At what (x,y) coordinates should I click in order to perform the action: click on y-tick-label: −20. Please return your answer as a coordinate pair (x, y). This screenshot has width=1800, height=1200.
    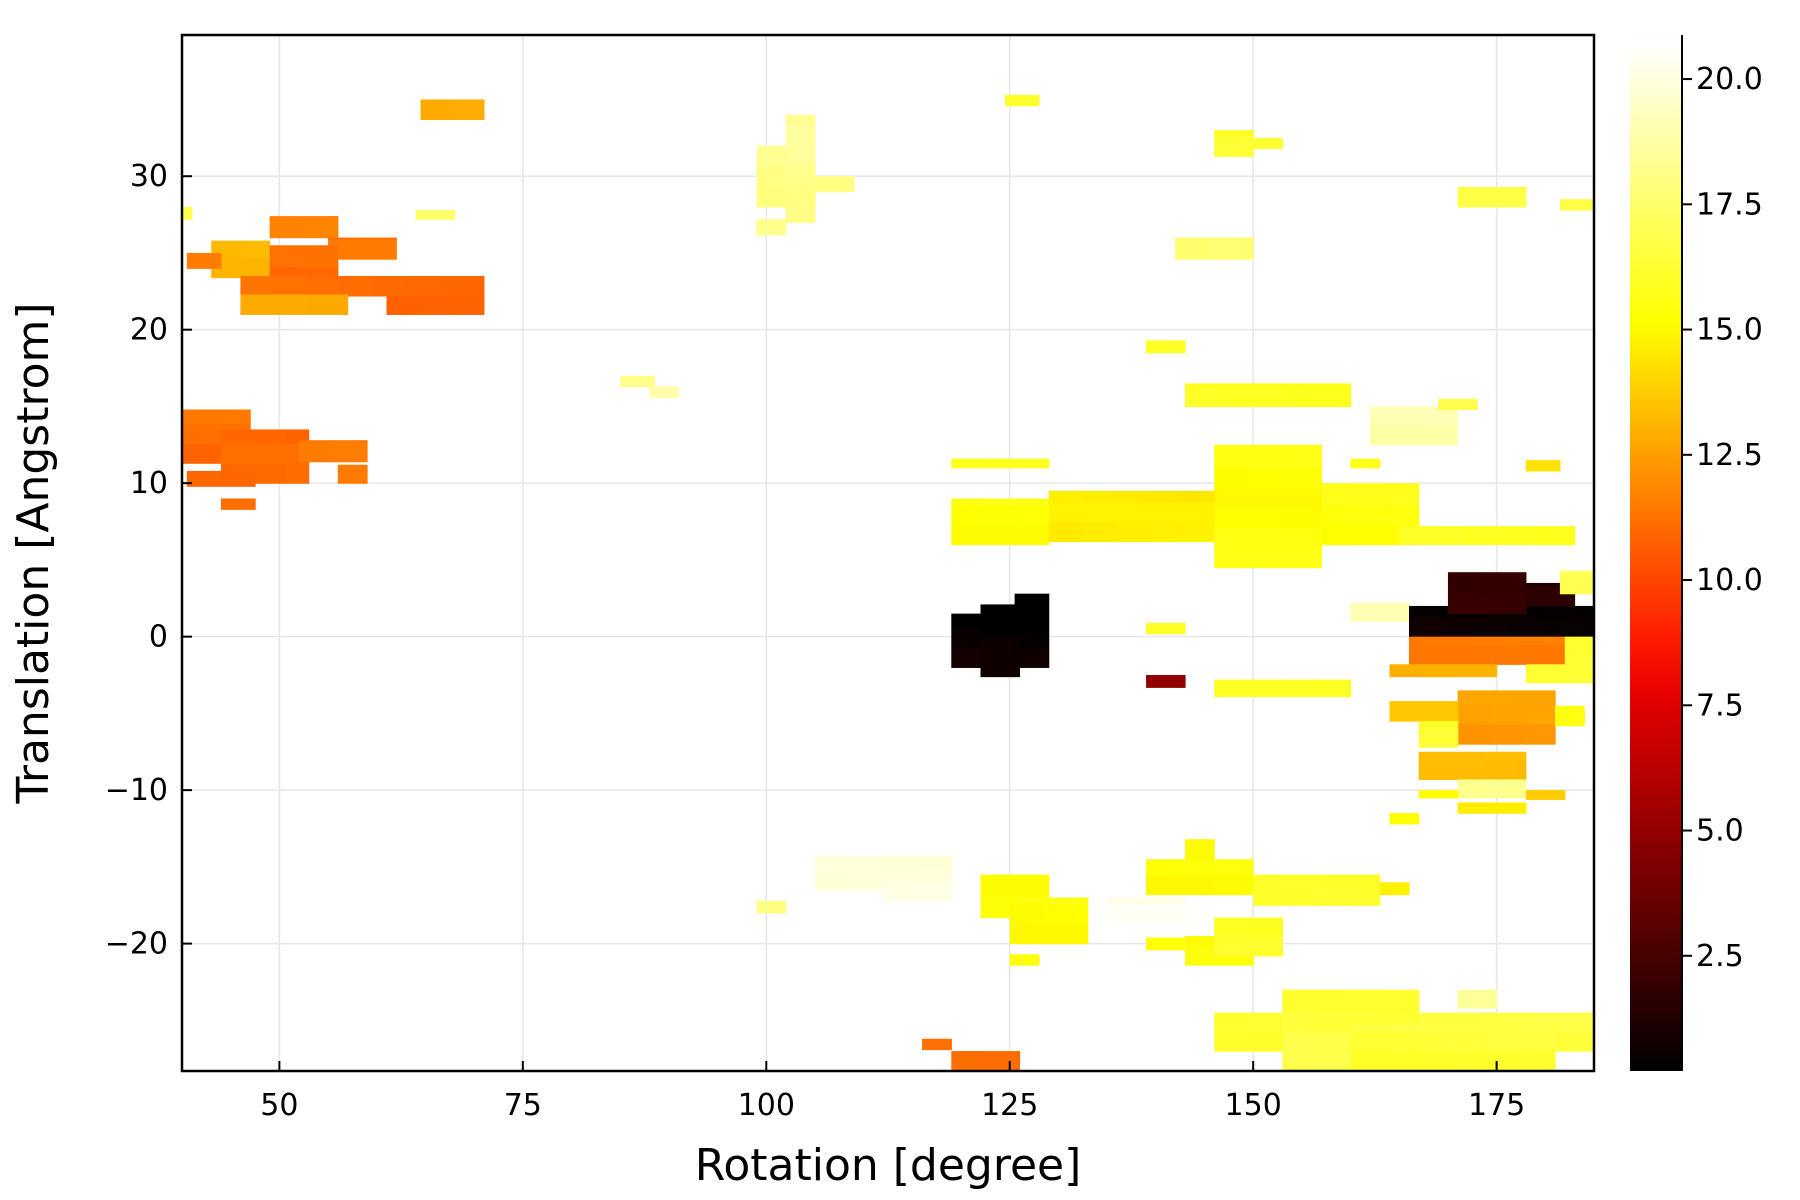
    Looking at the image, I should click on (136, 944).